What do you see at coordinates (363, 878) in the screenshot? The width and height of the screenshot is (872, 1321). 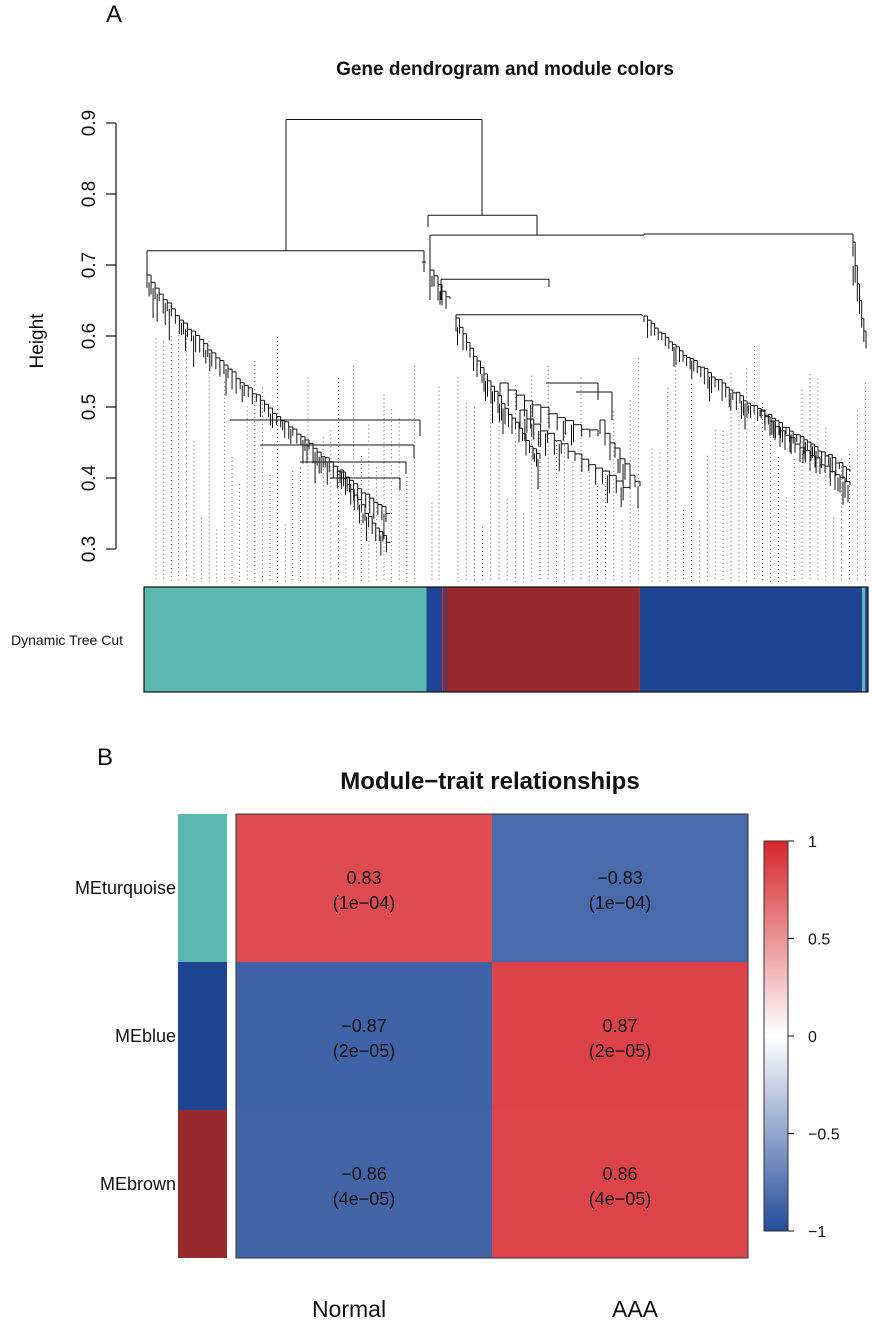 I see `cell-value-label: 0.83` at bounding box center [363, 878].